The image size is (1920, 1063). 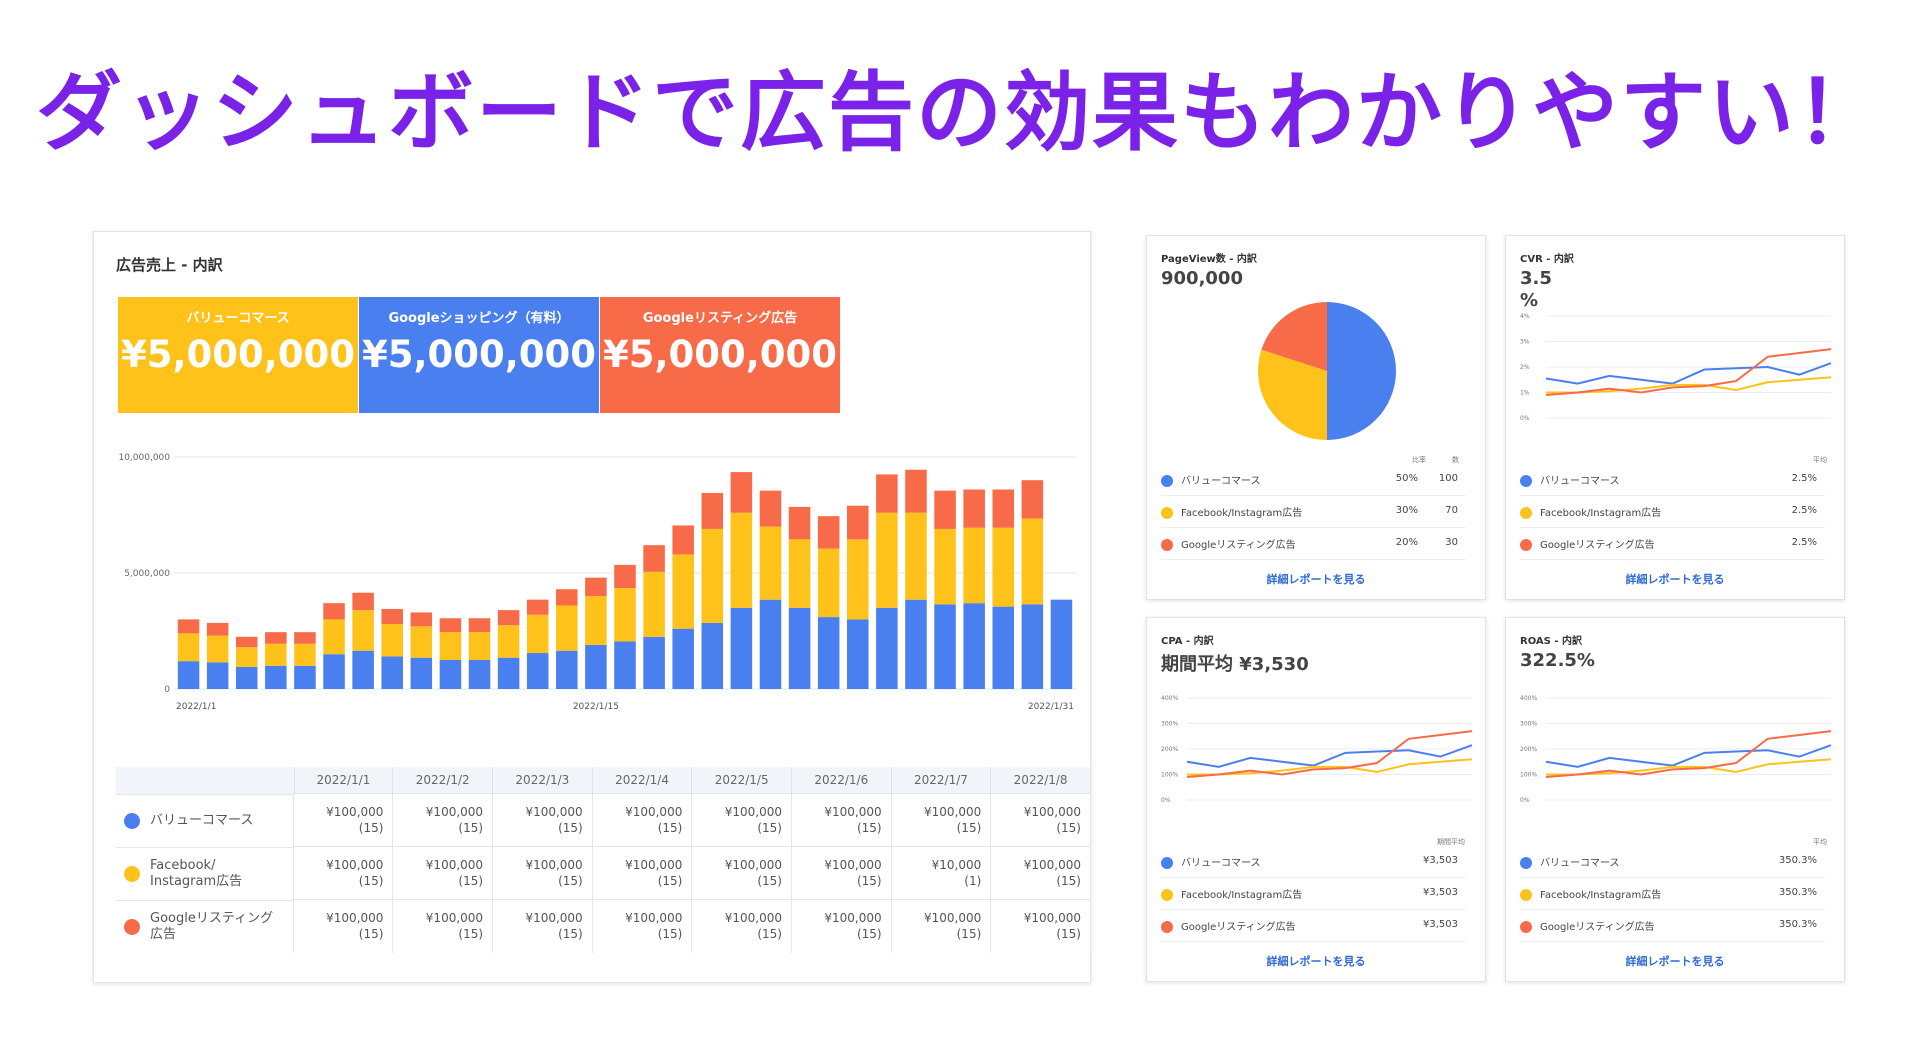 What do you see at coordinates (1601, 513) in the screenshot?
I see `legend-label: Facebook/Instagram広告` at bounding box center [1601, 513].